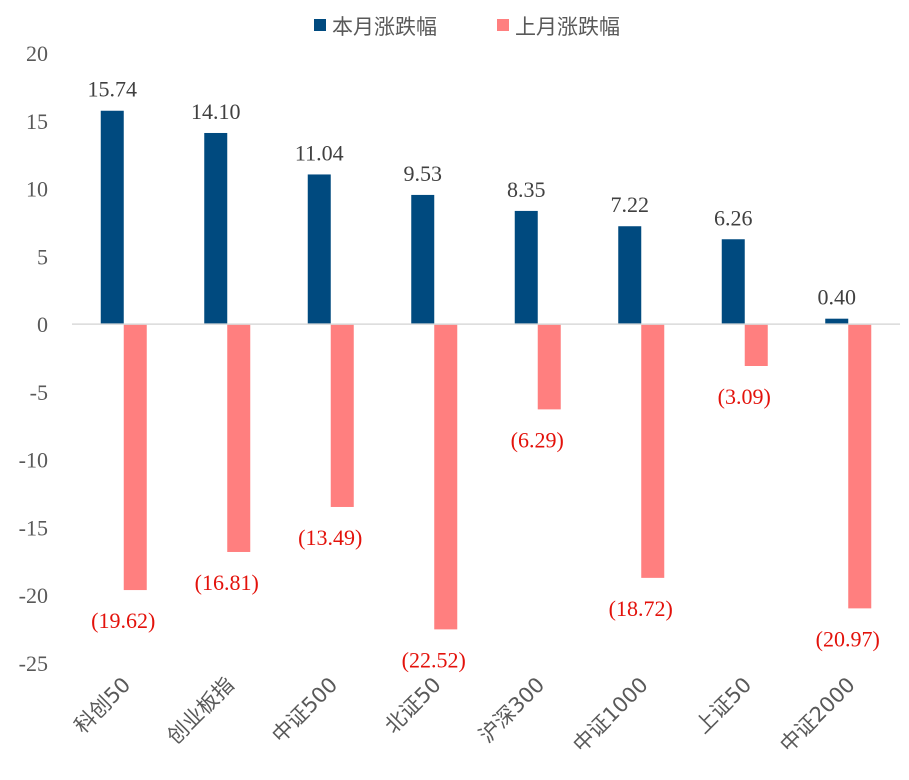 The image size is (909, 780). What do you see at coordinates (33, 358) in the screenshot?
I see `y-axis: 20 15 10 5 0 -5 -10 -15 -20 -25` at bounding box center [33, 358].